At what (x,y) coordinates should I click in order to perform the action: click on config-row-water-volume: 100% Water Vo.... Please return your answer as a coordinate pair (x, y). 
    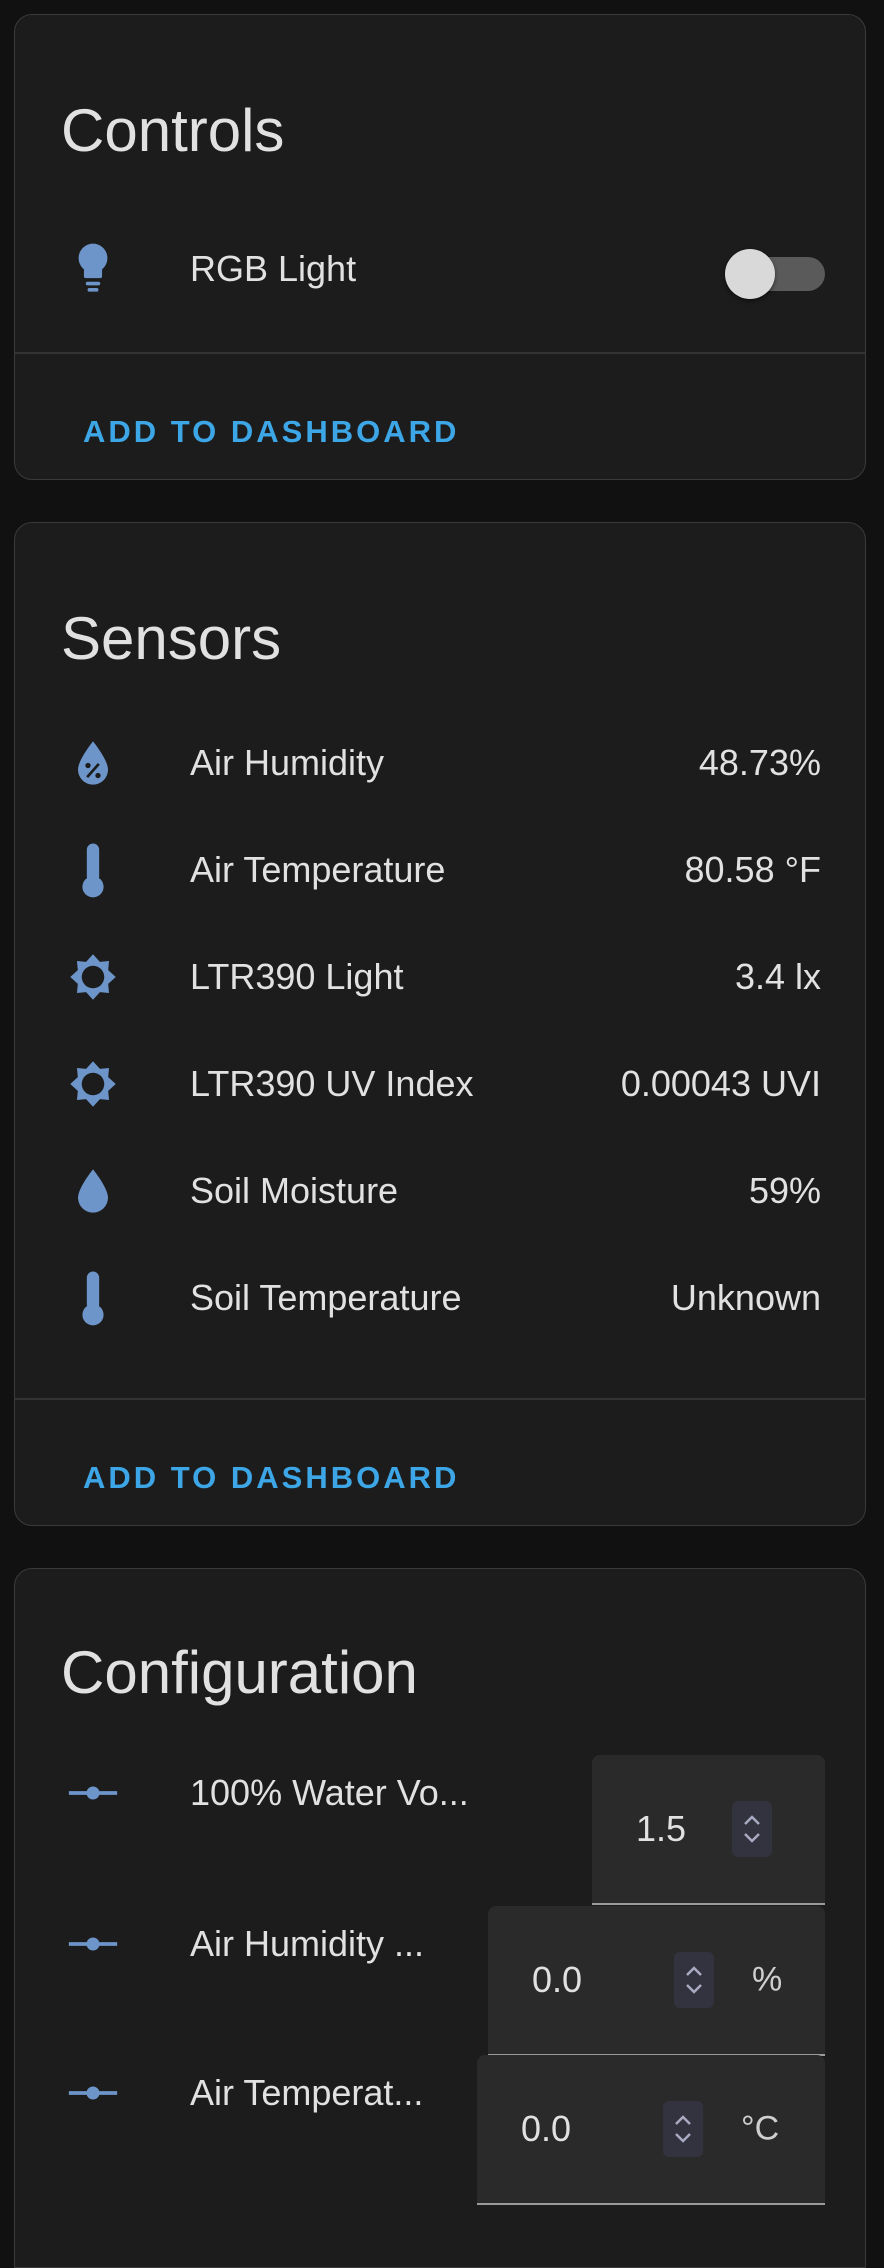
    Looking at the image, I should click on (440, 1793).